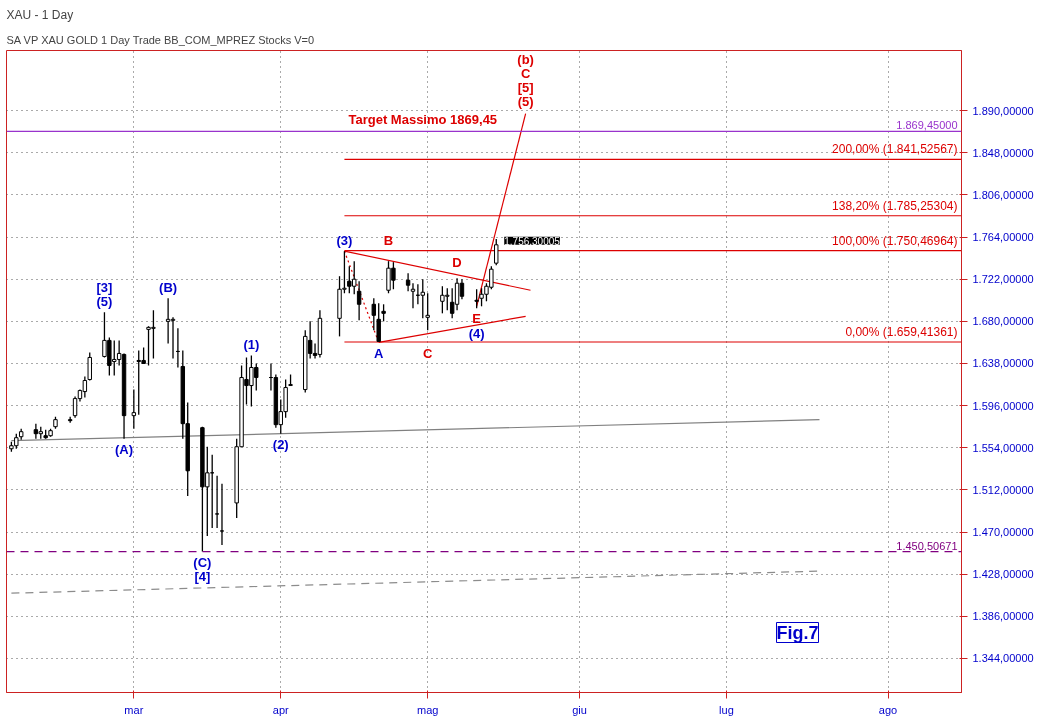 The image size is (1041, 721). What do you see at coordinates (525, 60) in the screenshot?
I see `annotation: (b)` at bounding box center [525, 60].